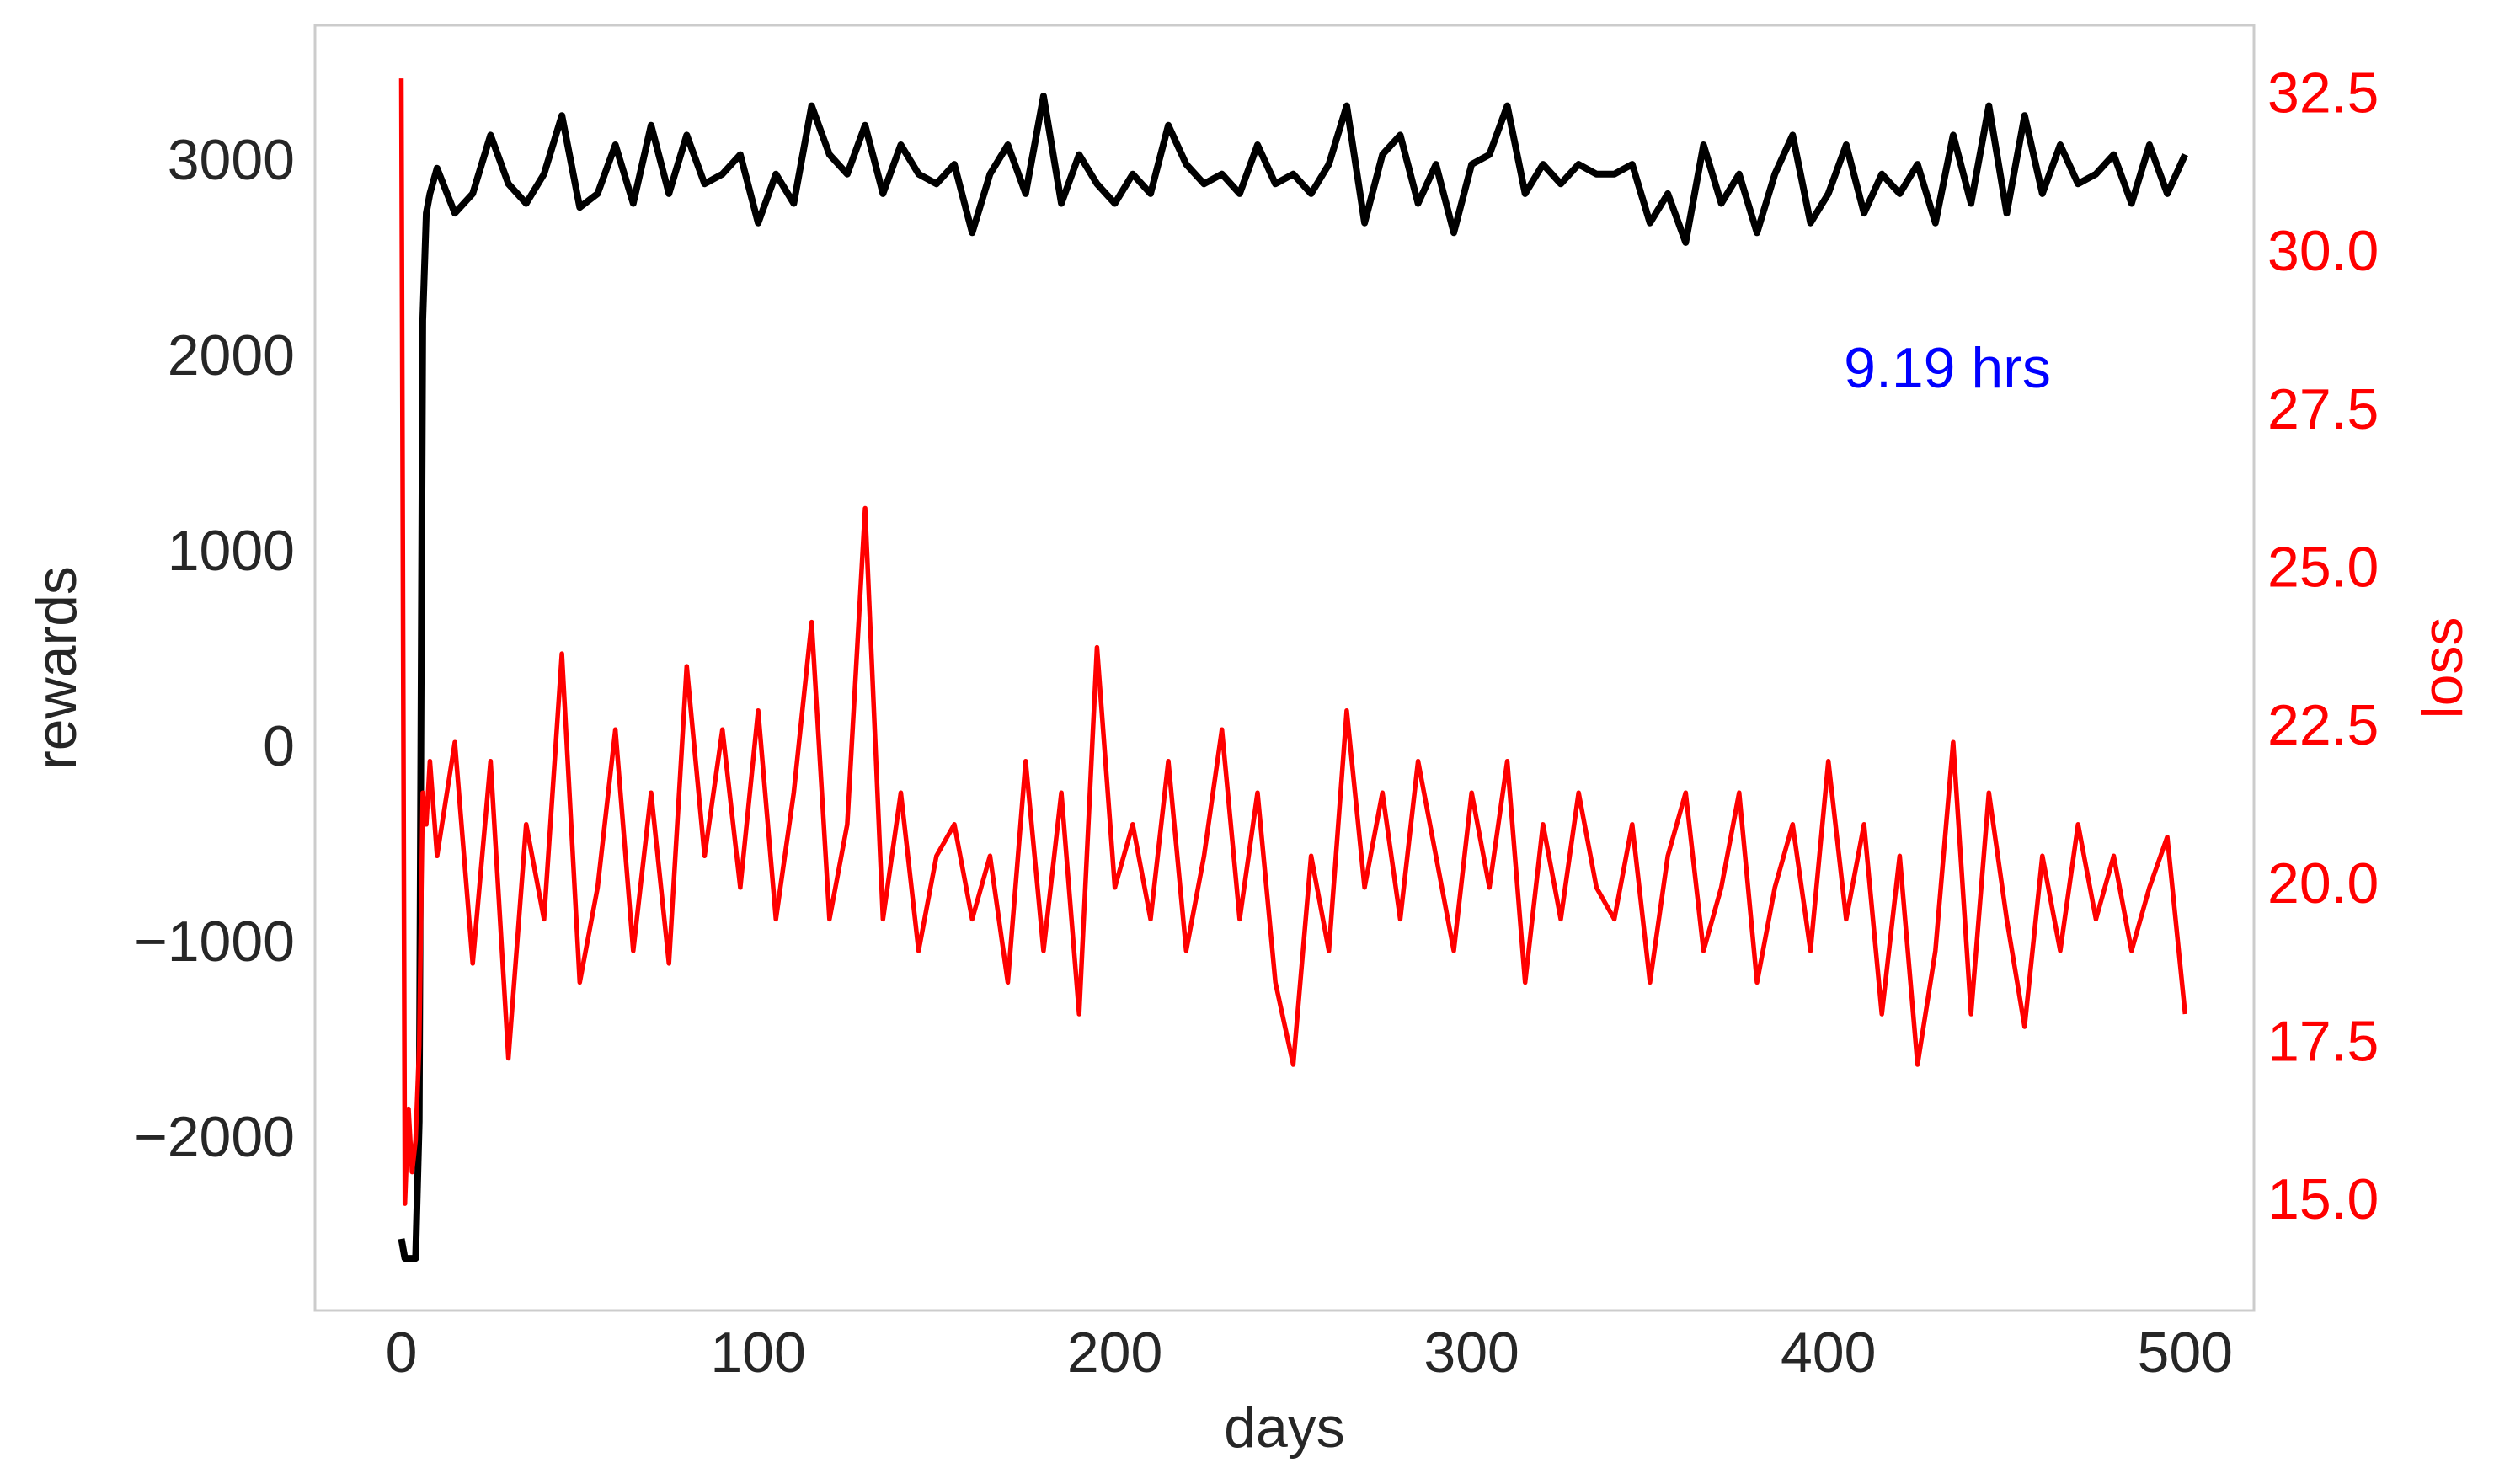 The image size is (2494, 1484). What do you see at coordinates (402, 1353) in the screenshot?
I see `x-tick-label: 0` at bounding box center [402, 1353].